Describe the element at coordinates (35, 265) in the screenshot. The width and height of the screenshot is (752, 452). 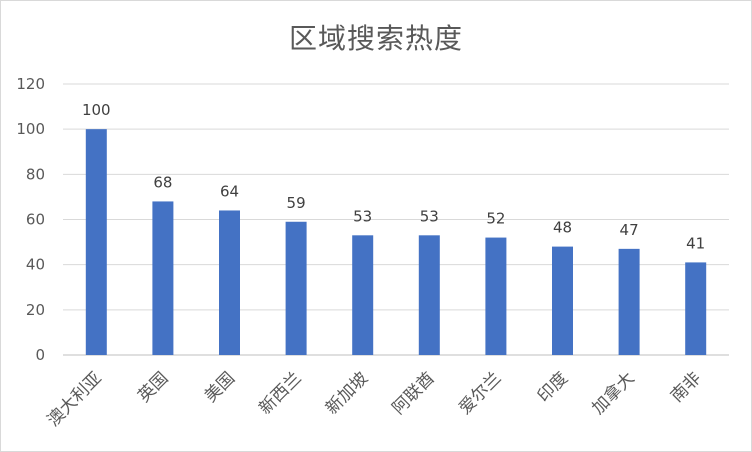
I see `y-tick-label: 40` at that location.